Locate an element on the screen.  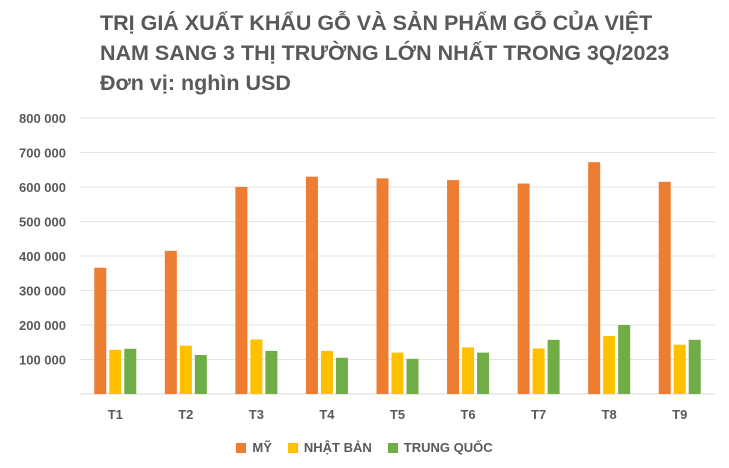
x-tick-label: T5 is located at coordinates (397, 414).